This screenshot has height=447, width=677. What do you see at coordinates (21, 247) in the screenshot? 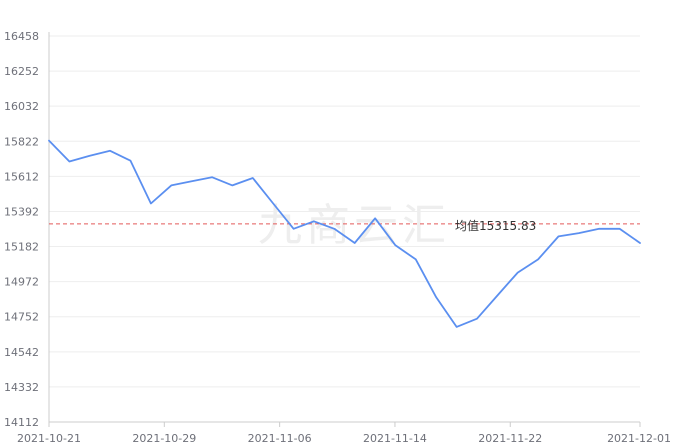
I see `y-tick-label: 15182` at bounding box center [21, 247].